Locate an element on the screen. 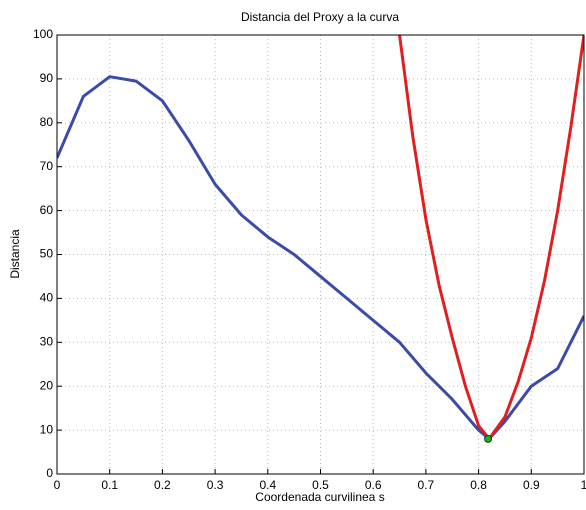 The height and width of the screenshot is (510, 586). chart-title: Distancia del Proxy a la curva is located at coordinates (320, 17).